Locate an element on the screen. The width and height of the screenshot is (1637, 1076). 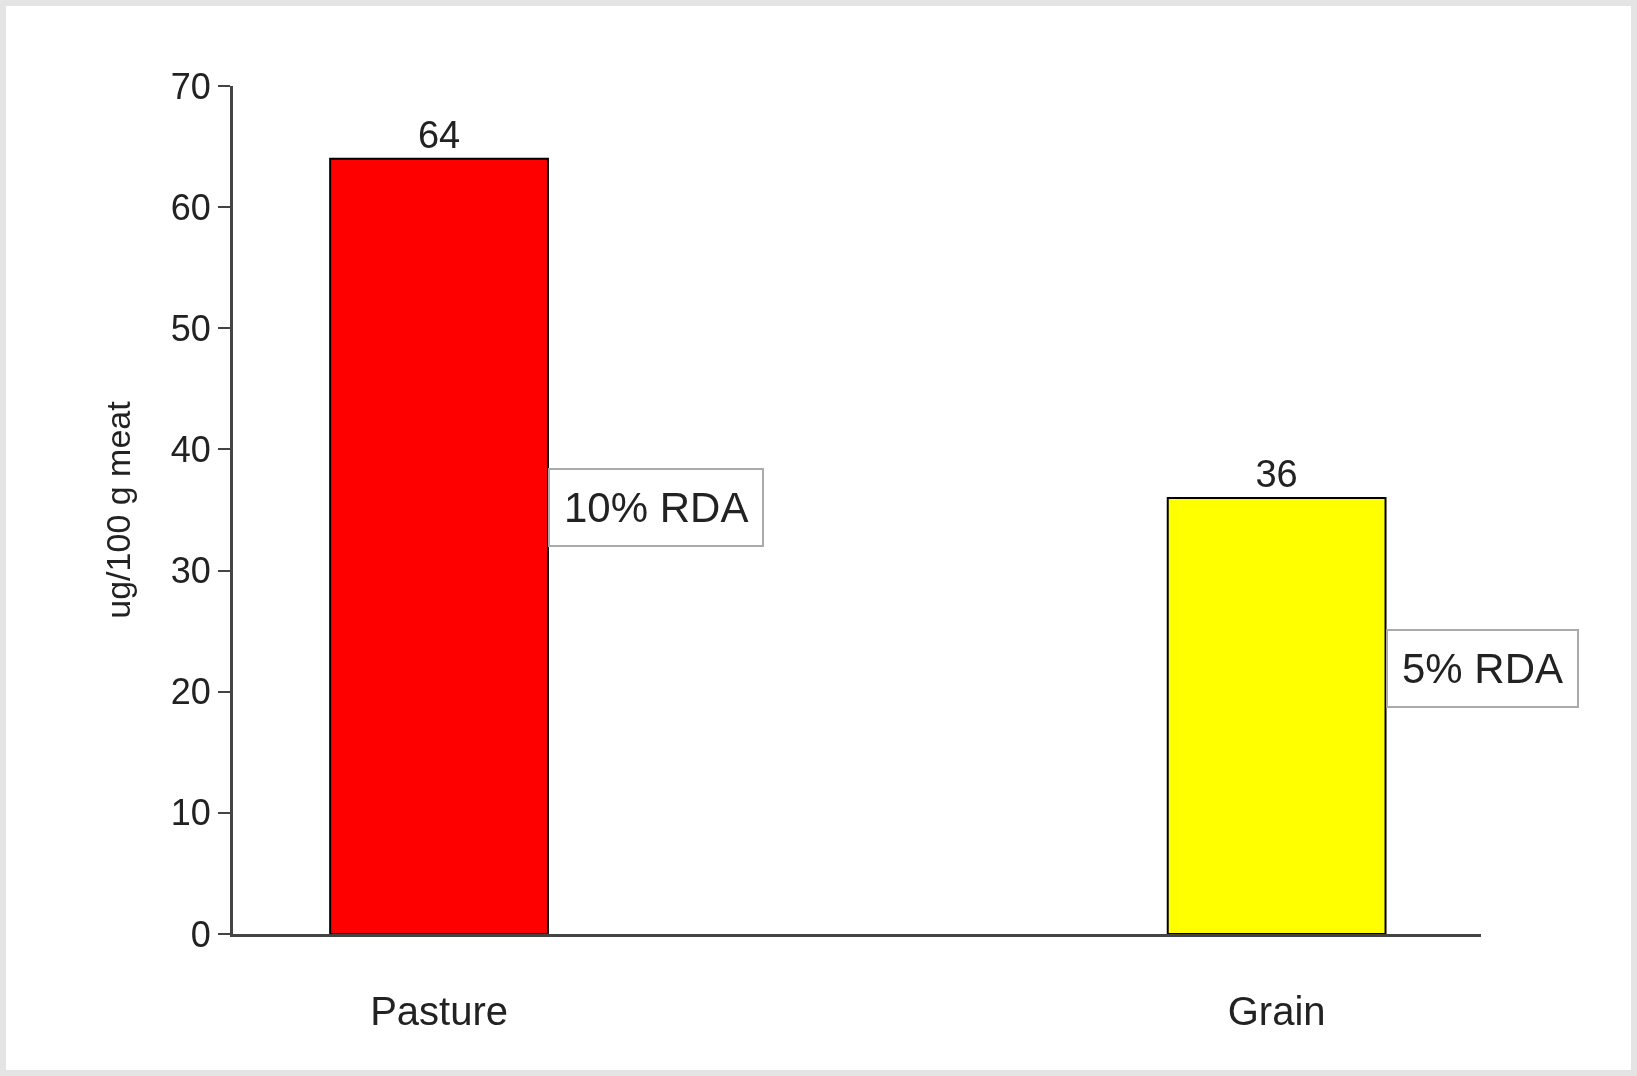
y-tick-label: 40 is located at coordinates (190, 450).